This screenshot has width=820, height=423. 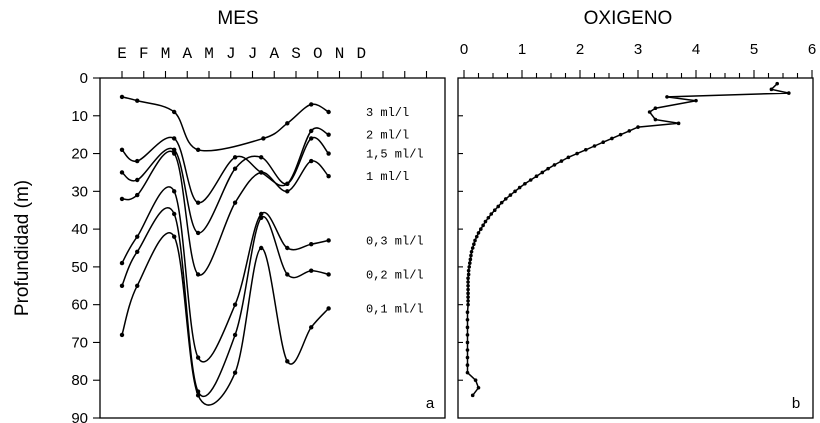 What do you see at coordinates (122, 54) in the screenshot?
I see `month-label: E` at bounding box center [122, 54].